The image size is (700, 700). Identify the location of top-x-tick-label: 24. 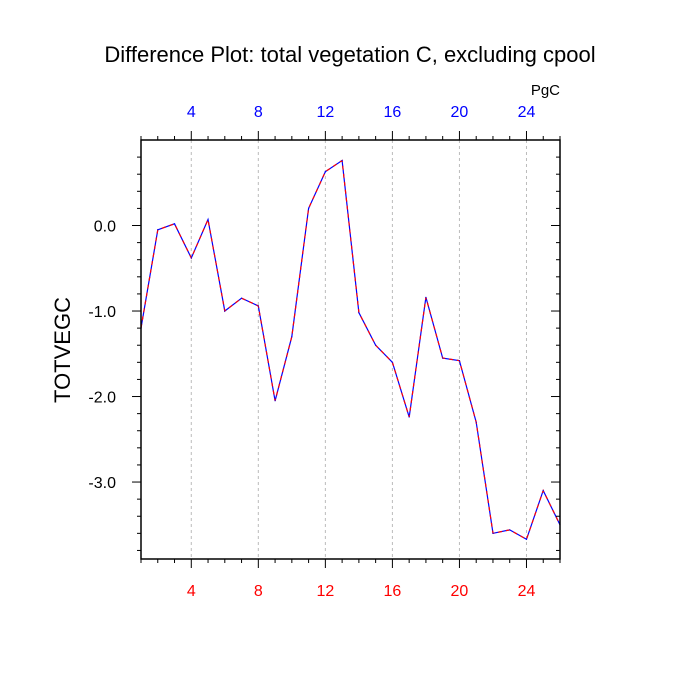
(527, 112).